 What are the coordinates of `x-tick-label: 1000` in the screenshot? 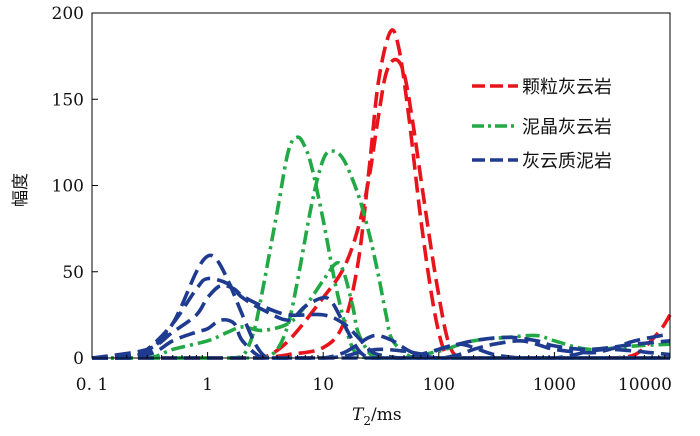 It's located at (554, 385).